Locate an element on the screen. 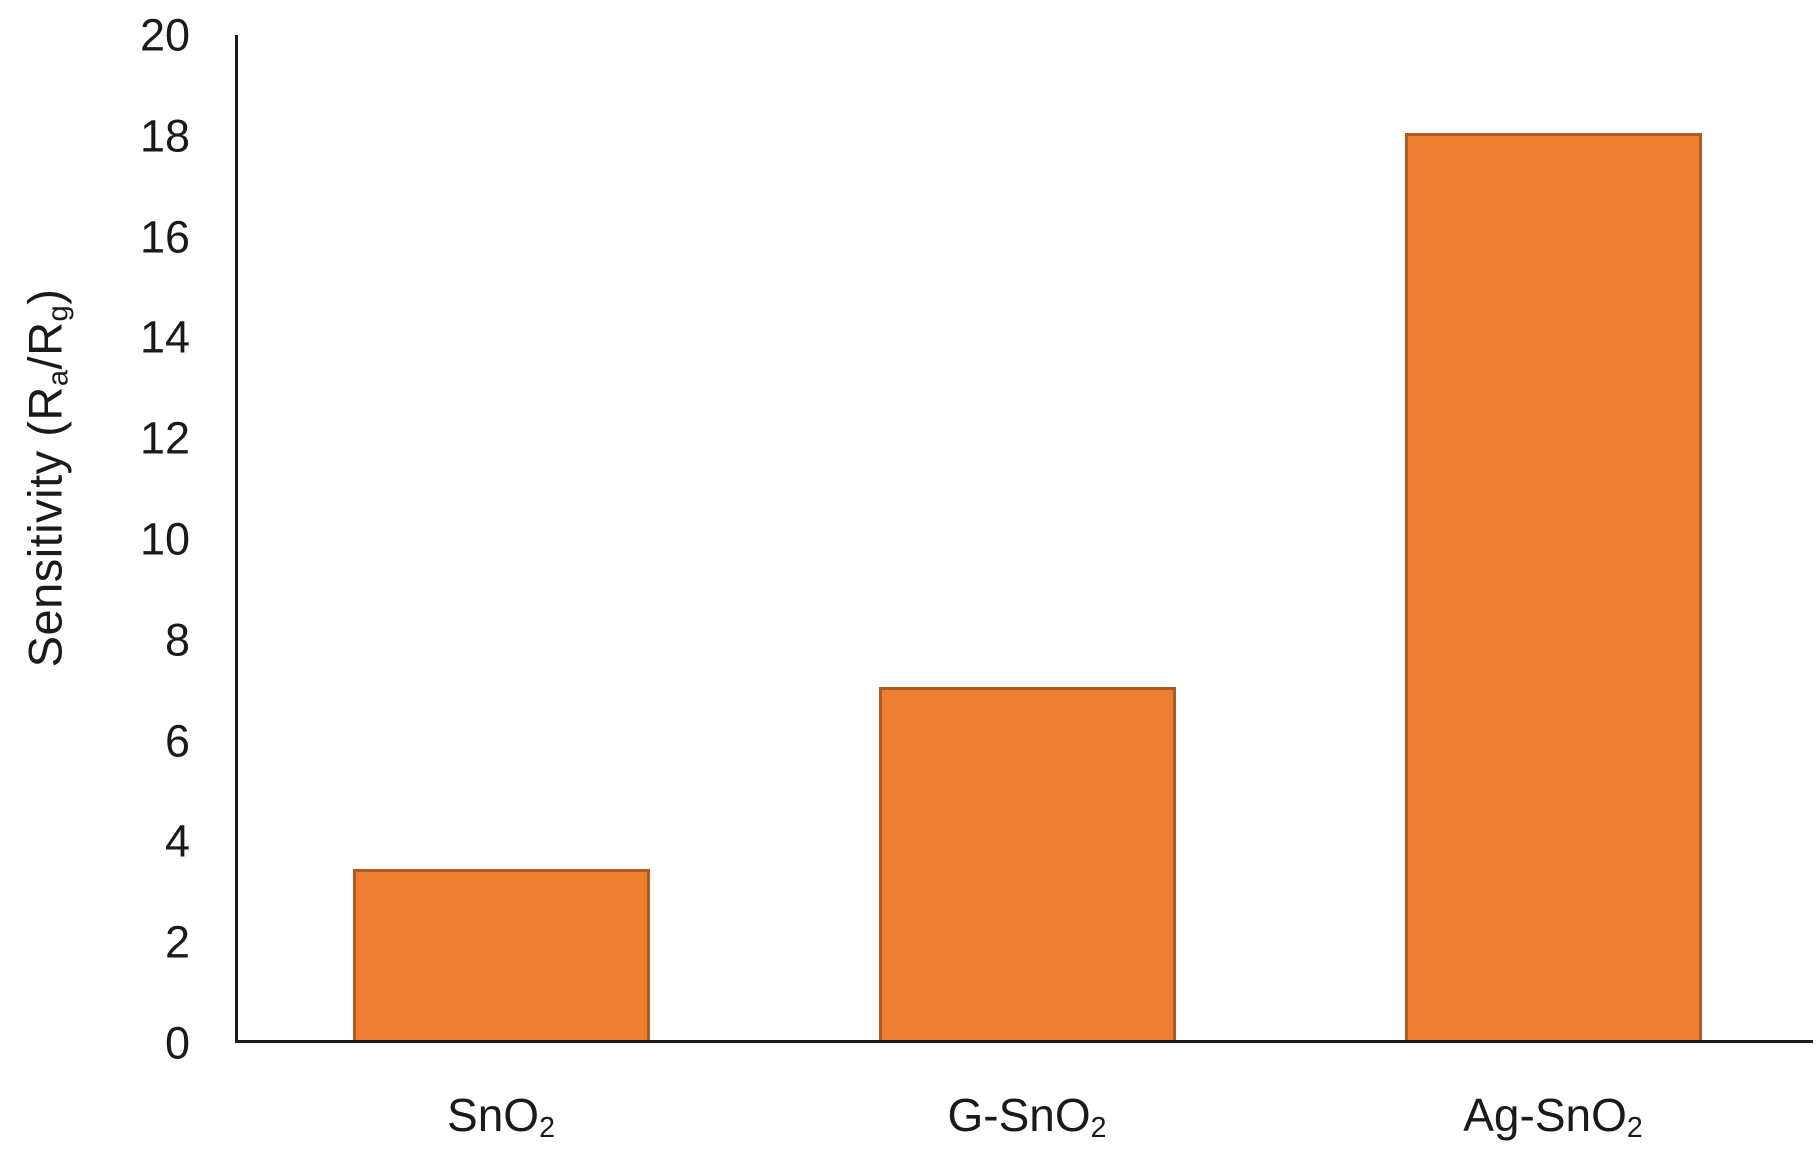  y-tick-label-0: 0 is located at coordinates (177, 1043).